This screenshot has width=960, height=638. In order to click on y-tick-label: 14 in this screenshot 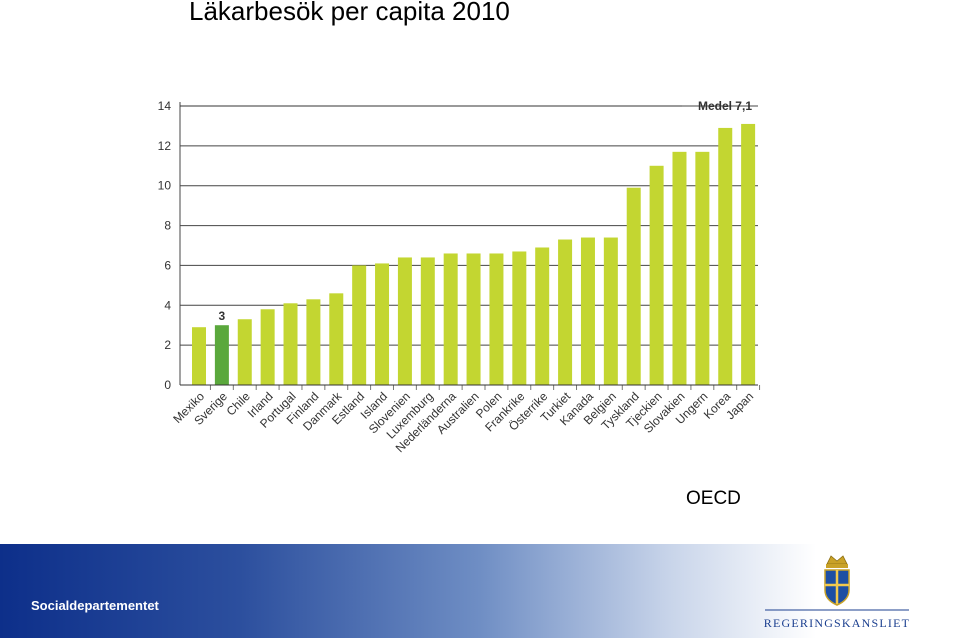, I will do `click(165, 106)`.